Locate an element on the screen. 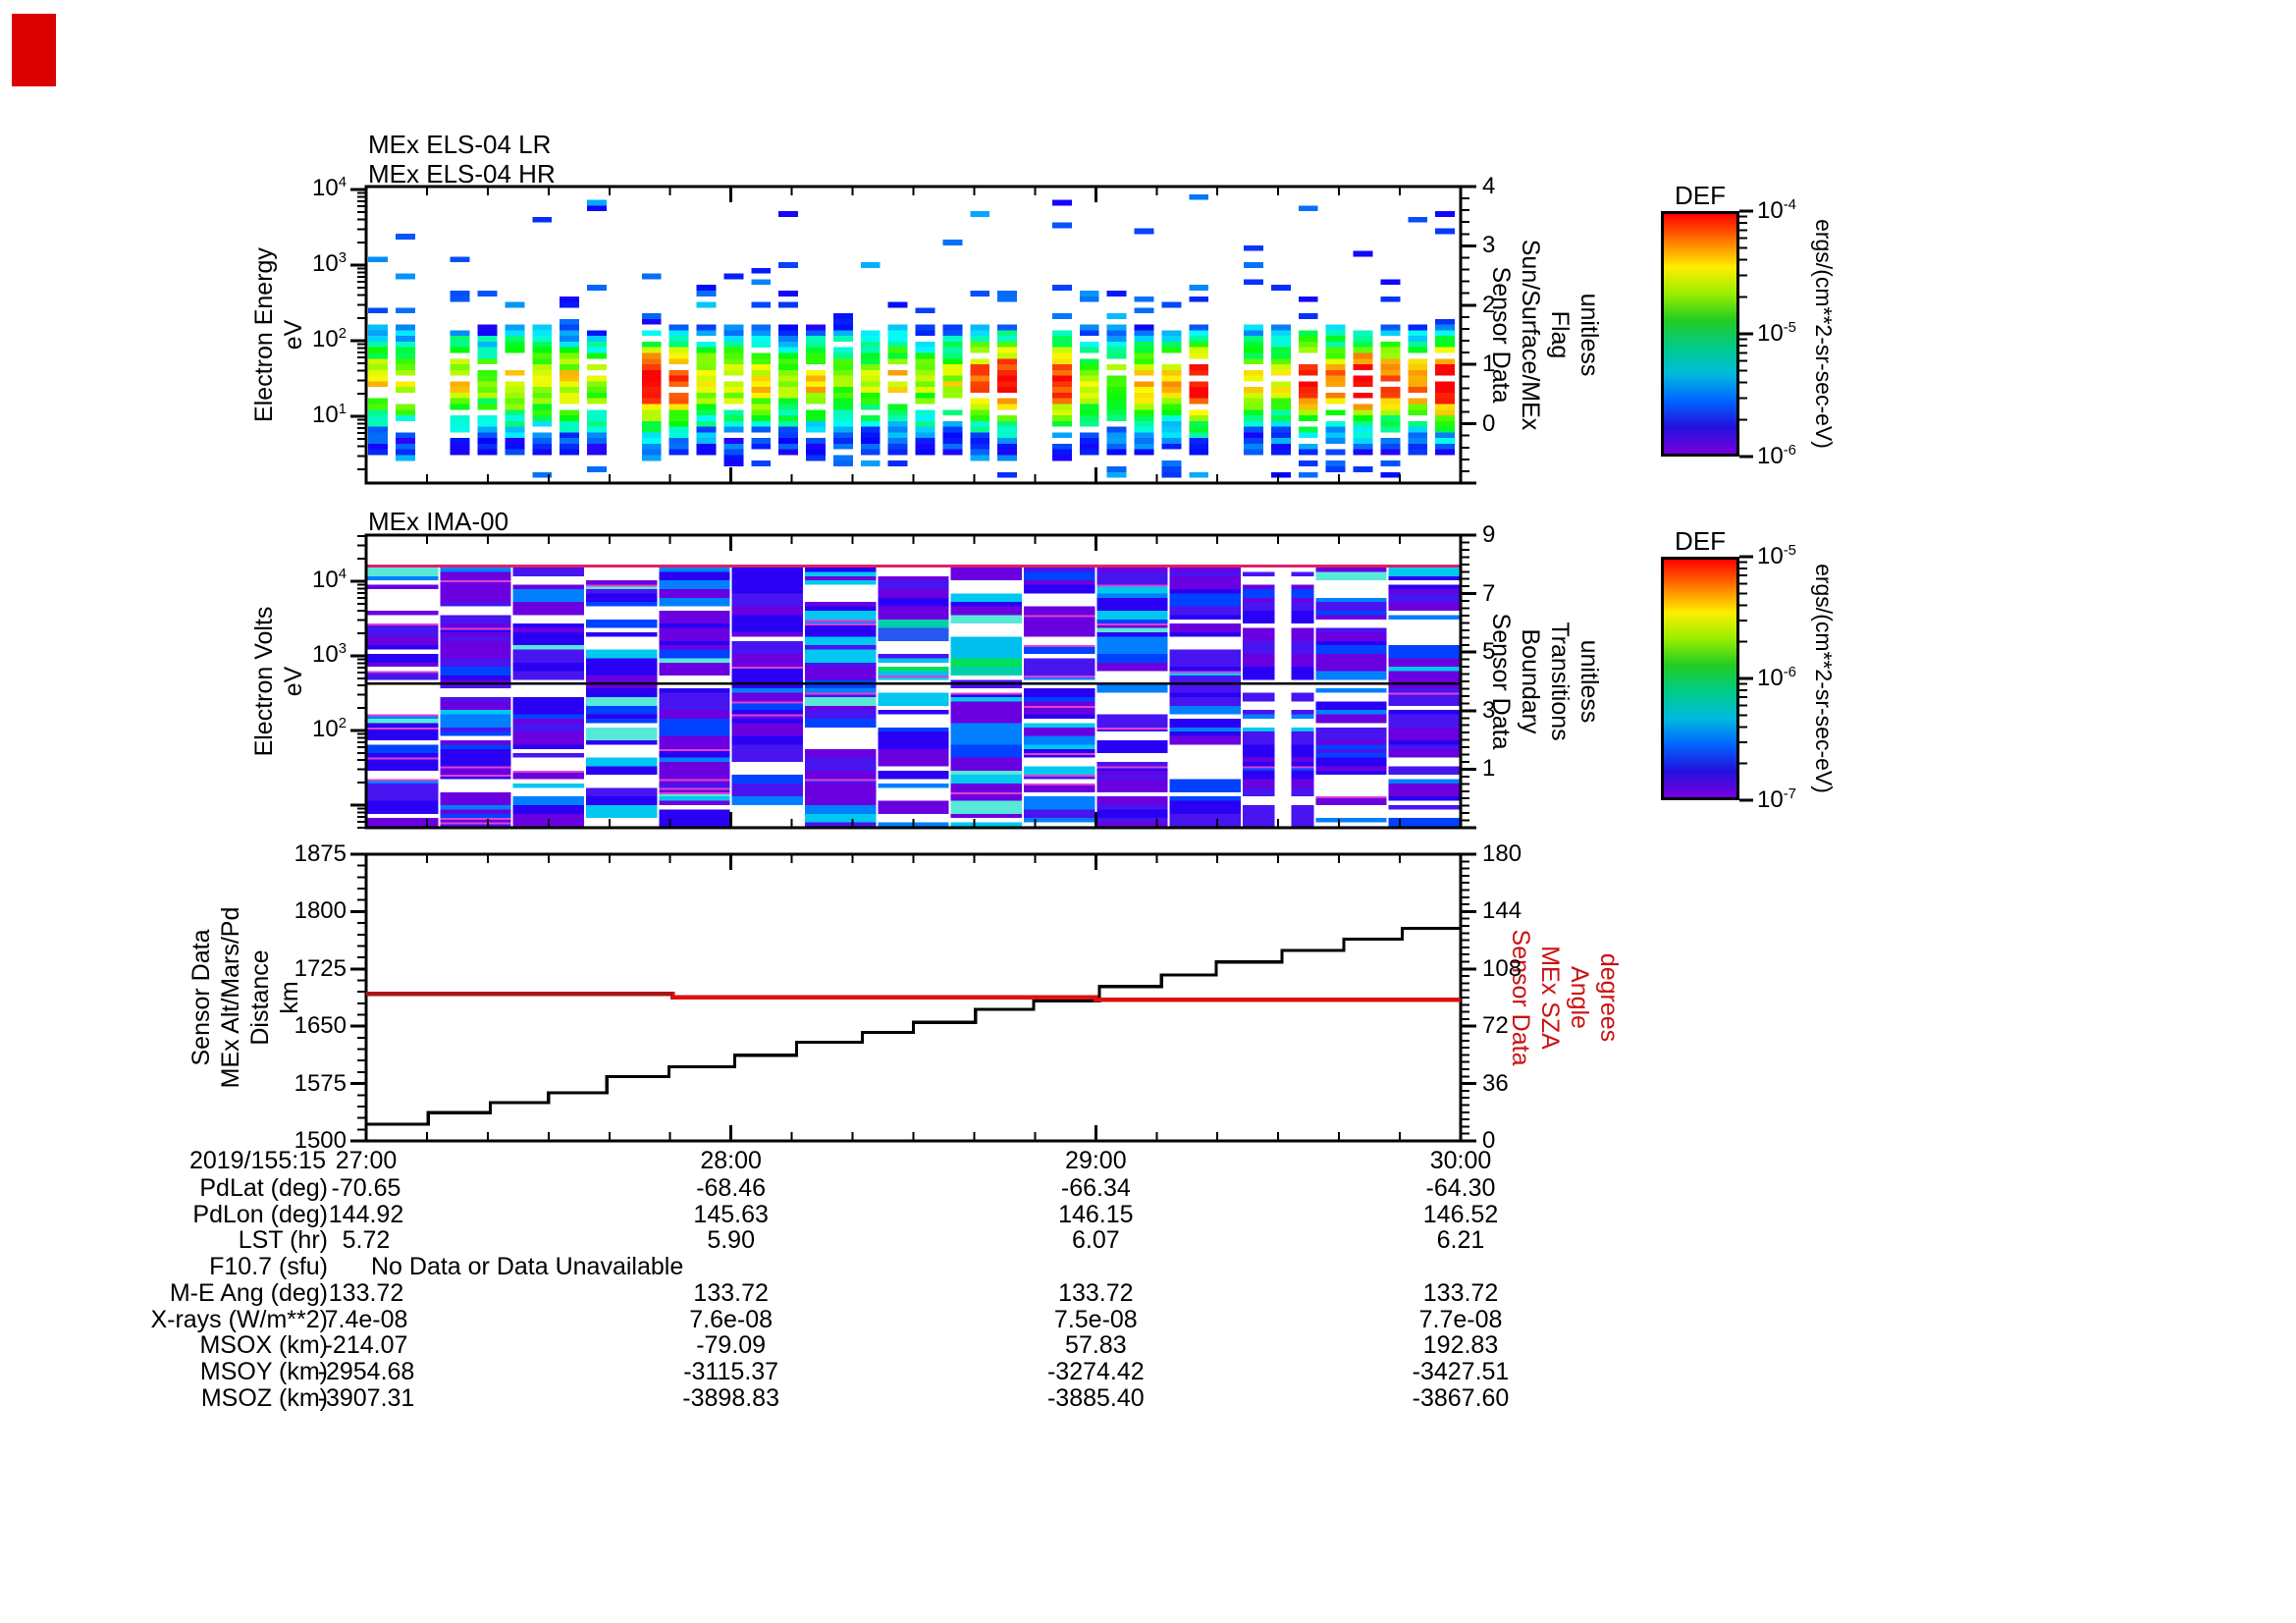 Image resolution: width=2296 pixels, height=1623 pixels. time-tick-28:00: 28:00 is located at coordinates (731, 1160).